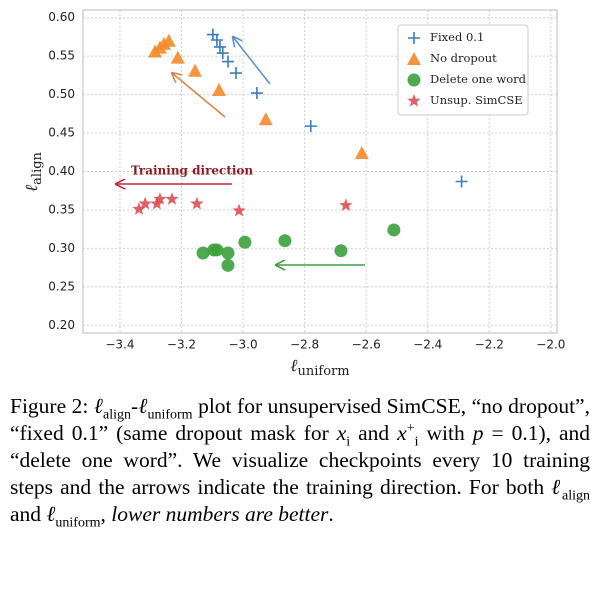  What do you see at coordinates (324, 371) in the screenshot?
I see `x-axis-label-sub: uniform` at bounding box center [324, 371].